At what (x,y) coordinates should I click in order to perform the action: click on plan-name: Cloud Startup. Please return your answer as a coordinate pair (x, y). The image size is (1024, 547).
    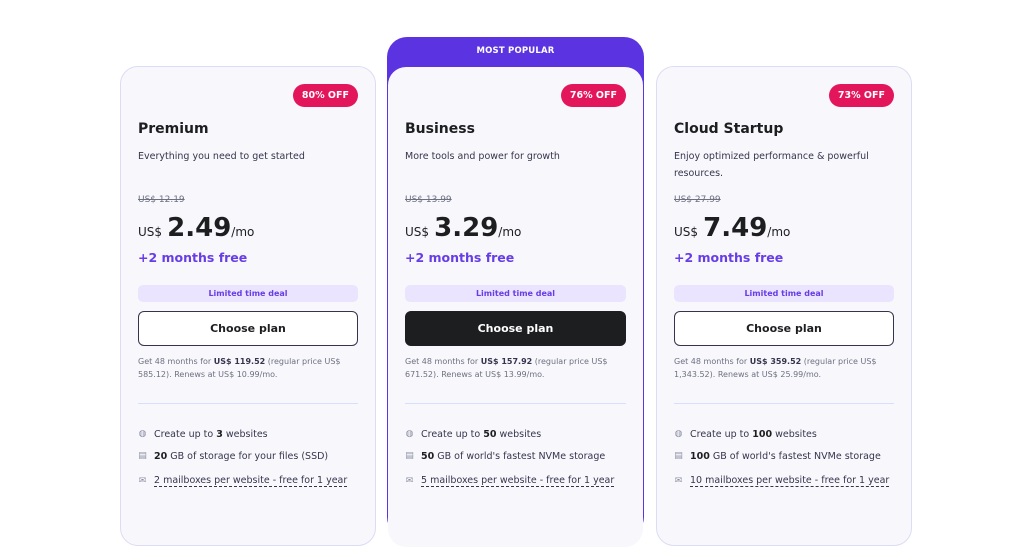
    Looking at the image, I should click on (729, 129).